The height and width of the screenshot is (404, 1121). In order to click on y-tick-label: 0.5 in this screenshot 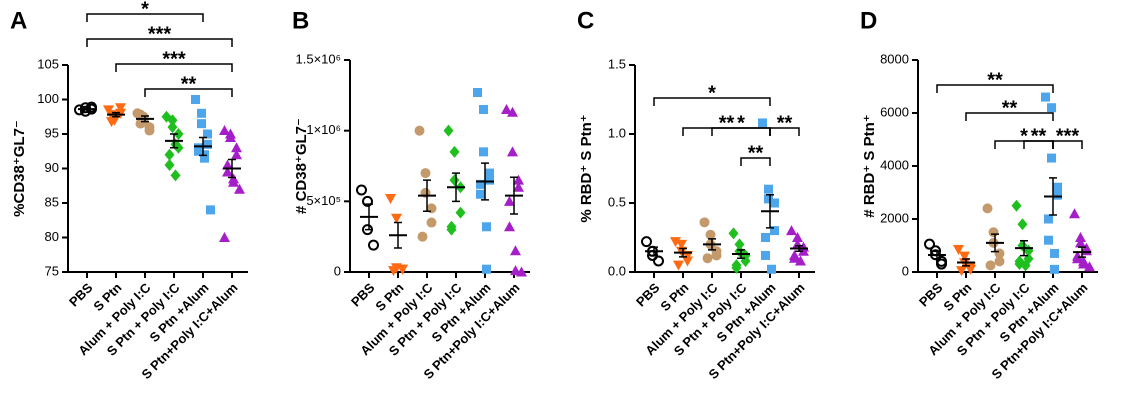, I will do `click(617, 201)`.